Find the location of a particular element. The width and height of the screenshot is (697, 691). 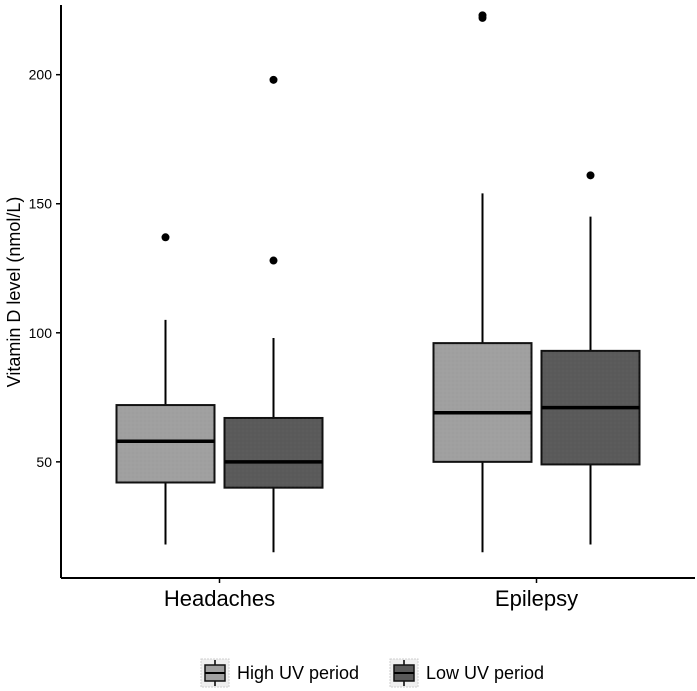

box-epilepsy-high-uv is located at coordinates (482, 282).